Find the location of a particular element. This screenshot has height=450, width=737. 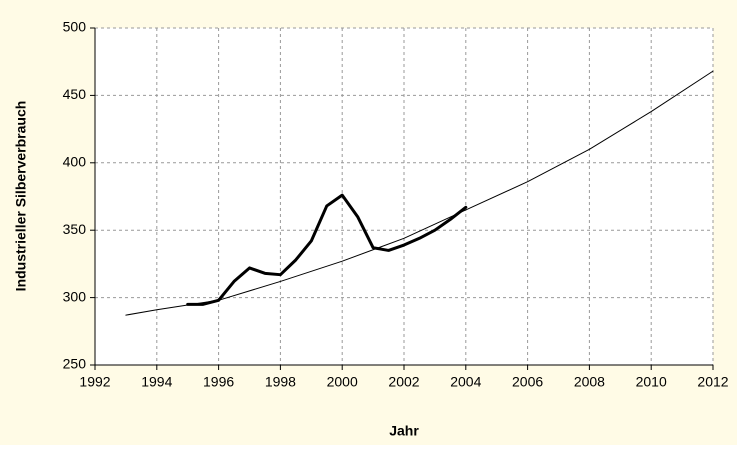

y-axis-label: Industrieller Silberverbrauch is located at coordinates (21, 196).